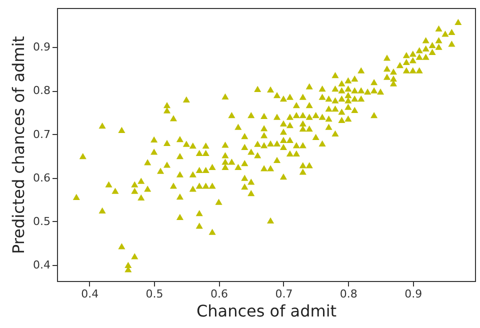 This screenshot has width=480, height=328. I want to click on x-tick-label: 0.8, so click(349, 294).